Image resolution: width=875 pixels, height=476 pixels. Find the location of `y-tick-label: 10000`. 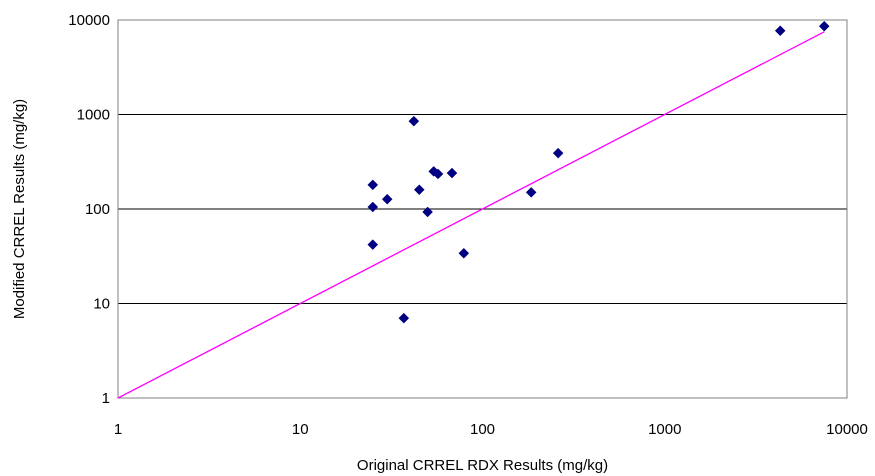

y-tick-label: 10000 is located at coordinates (89, 20).